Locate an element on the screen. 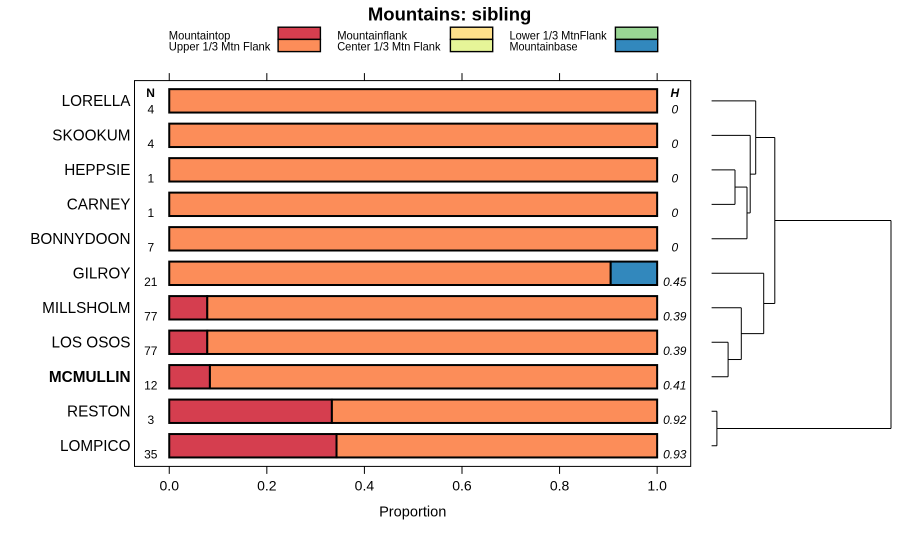 The image size is (900, 540). svg-text: BONNYDOON is located at coordinates (80, 239).